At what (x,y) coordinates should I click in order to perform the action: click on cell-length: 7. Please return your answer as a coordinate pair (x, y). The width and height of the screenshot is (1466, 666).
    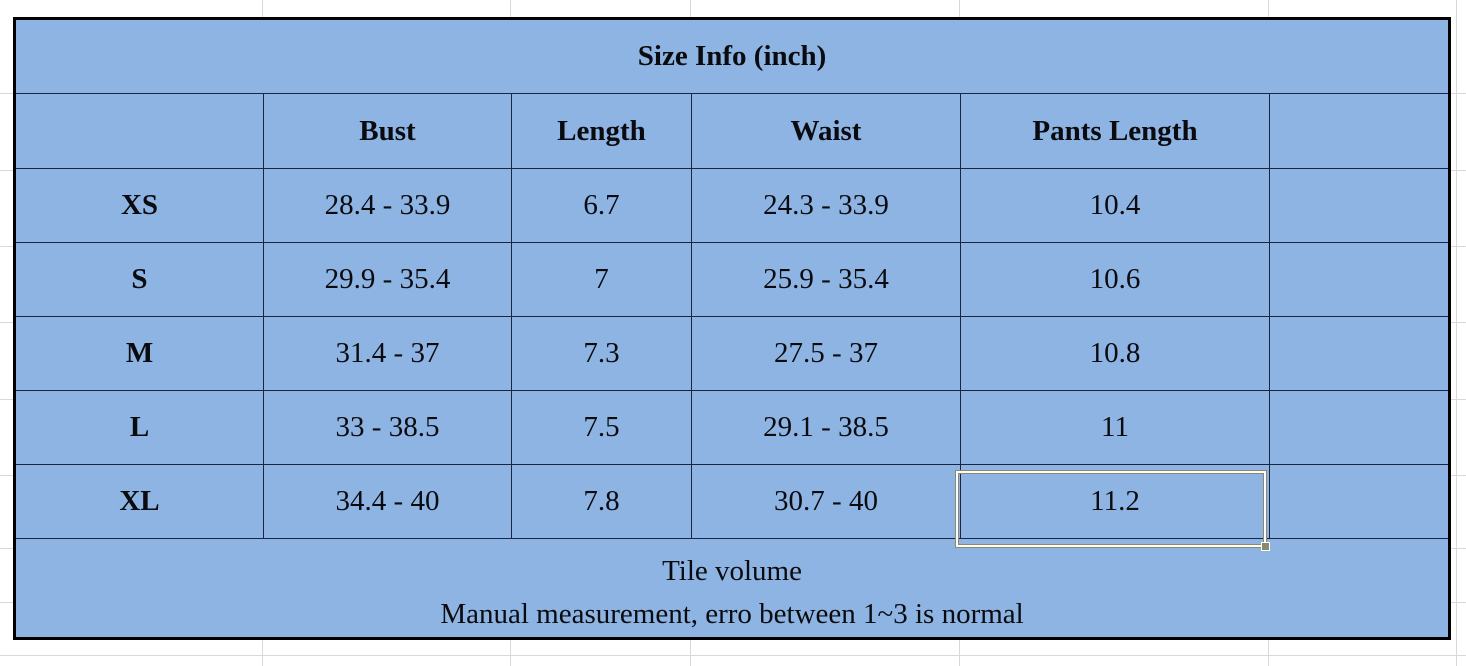
    Looking at the image, I should click on (601, 279).